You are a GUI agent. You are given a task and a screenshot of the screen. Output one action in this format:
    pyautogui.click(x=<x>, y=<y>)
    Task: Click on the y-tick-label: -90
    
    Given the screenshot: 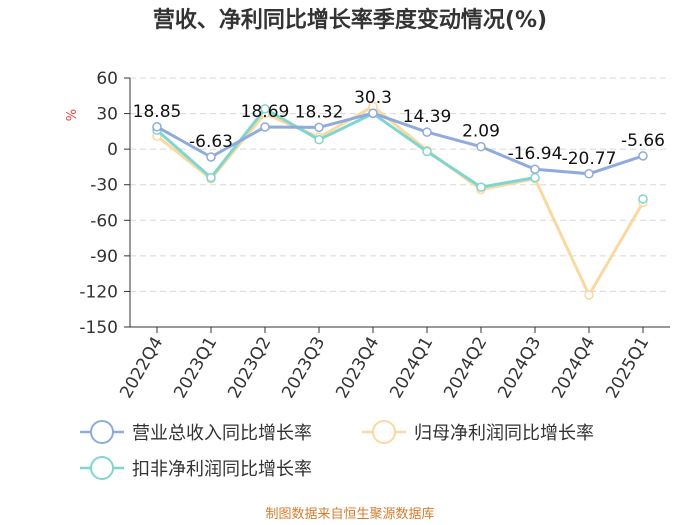 What is the action you would take?
    pyautogui.click(x=104, y=257)
    